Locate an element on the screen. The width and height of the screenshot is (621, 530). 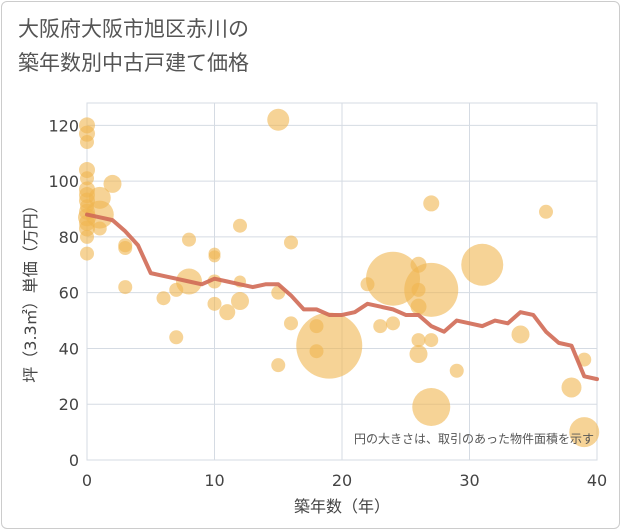
x-tick-label: 40 is located at coordinates (597, 480).